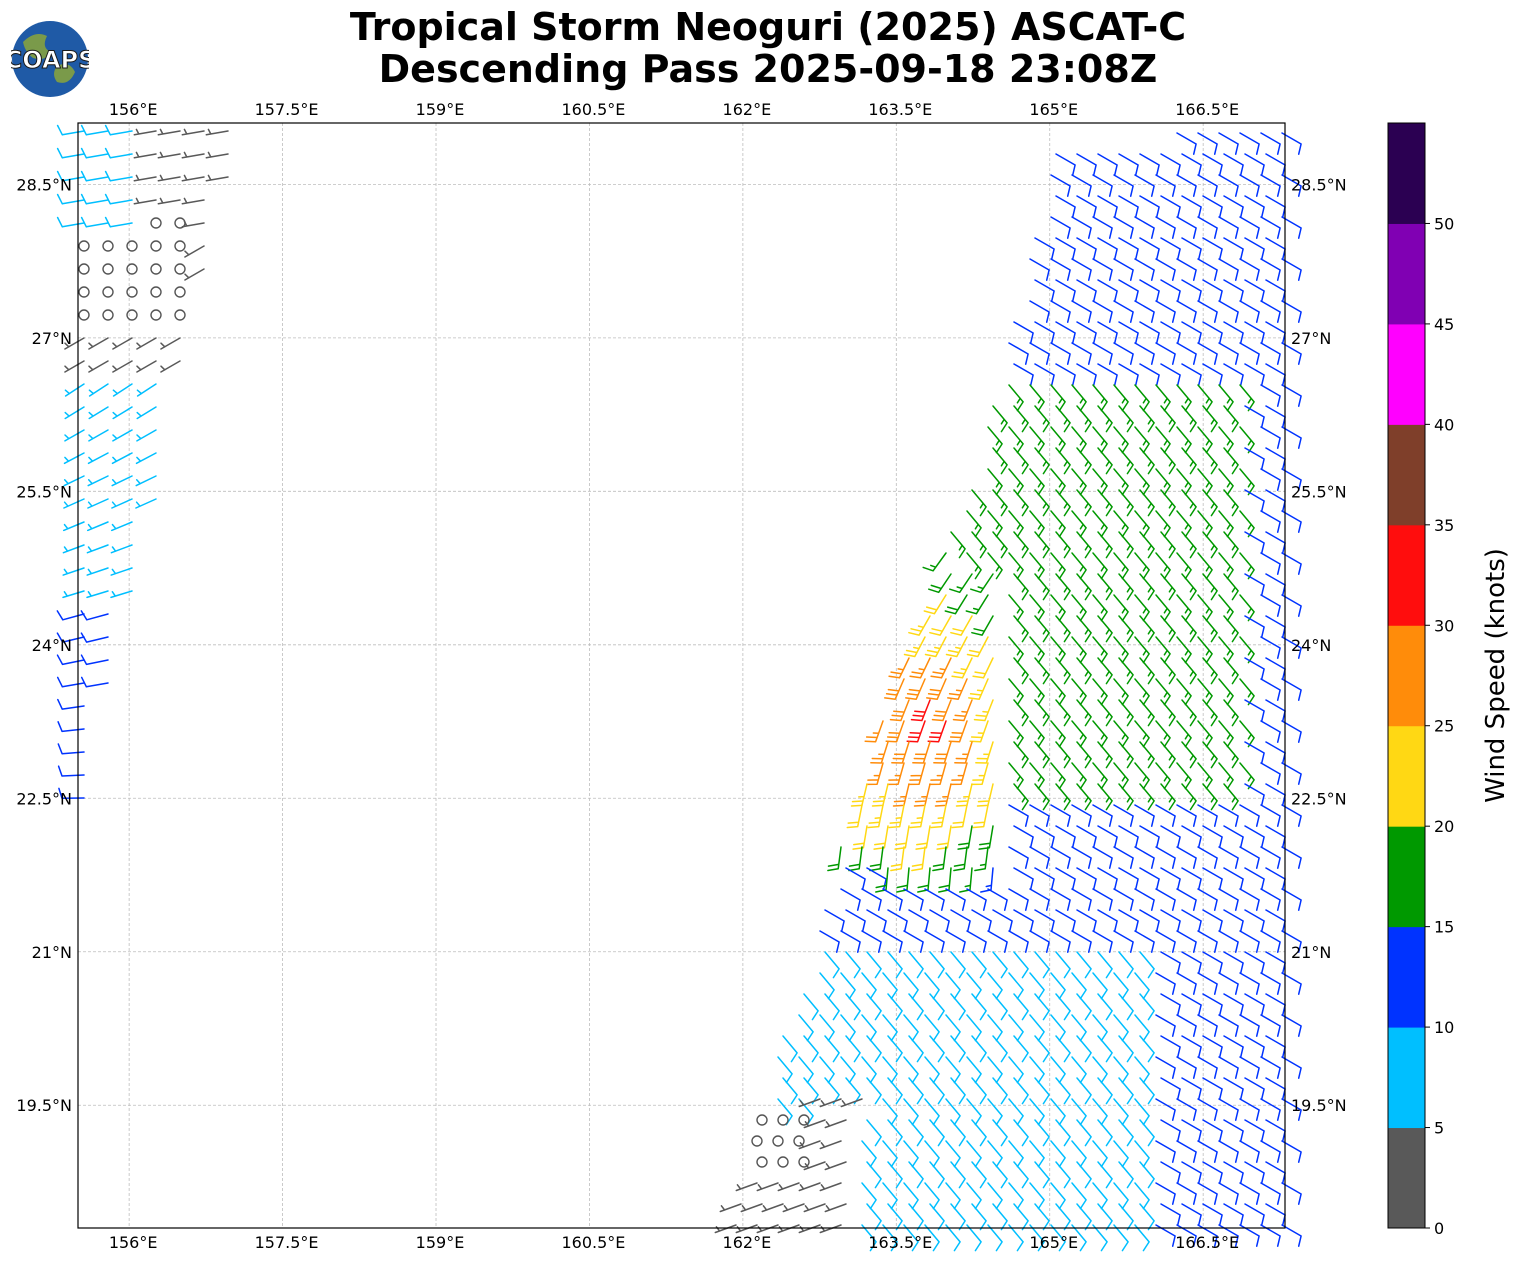 The image size is (1524, 1264). Describe the element at coordinates (895, 1217) in the screenshot. I see `wind-barb-e930` at that location.